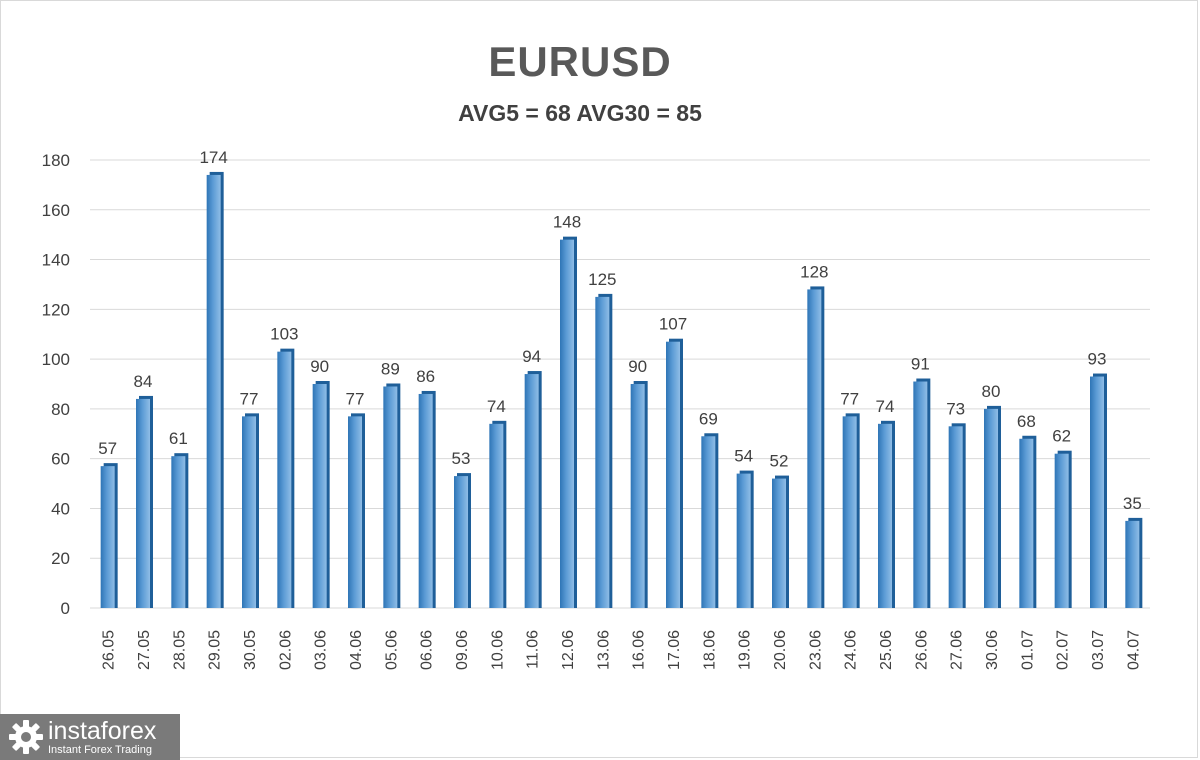  Describe the element at coordinates (215, 650) in the screenshot. I see `x-tick-label: 29.05` at that location.